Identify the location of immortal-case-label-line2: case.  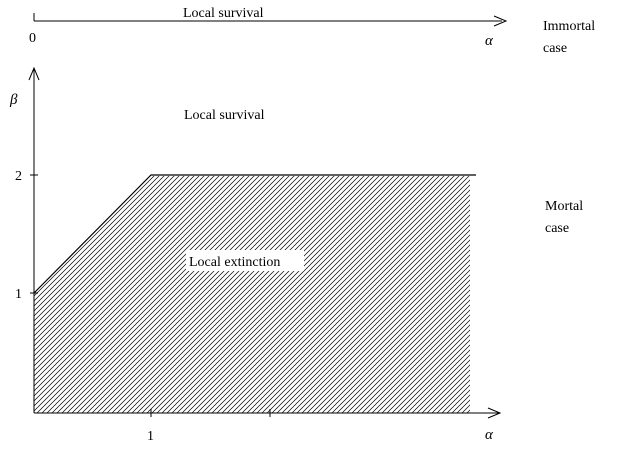
(555, 48).